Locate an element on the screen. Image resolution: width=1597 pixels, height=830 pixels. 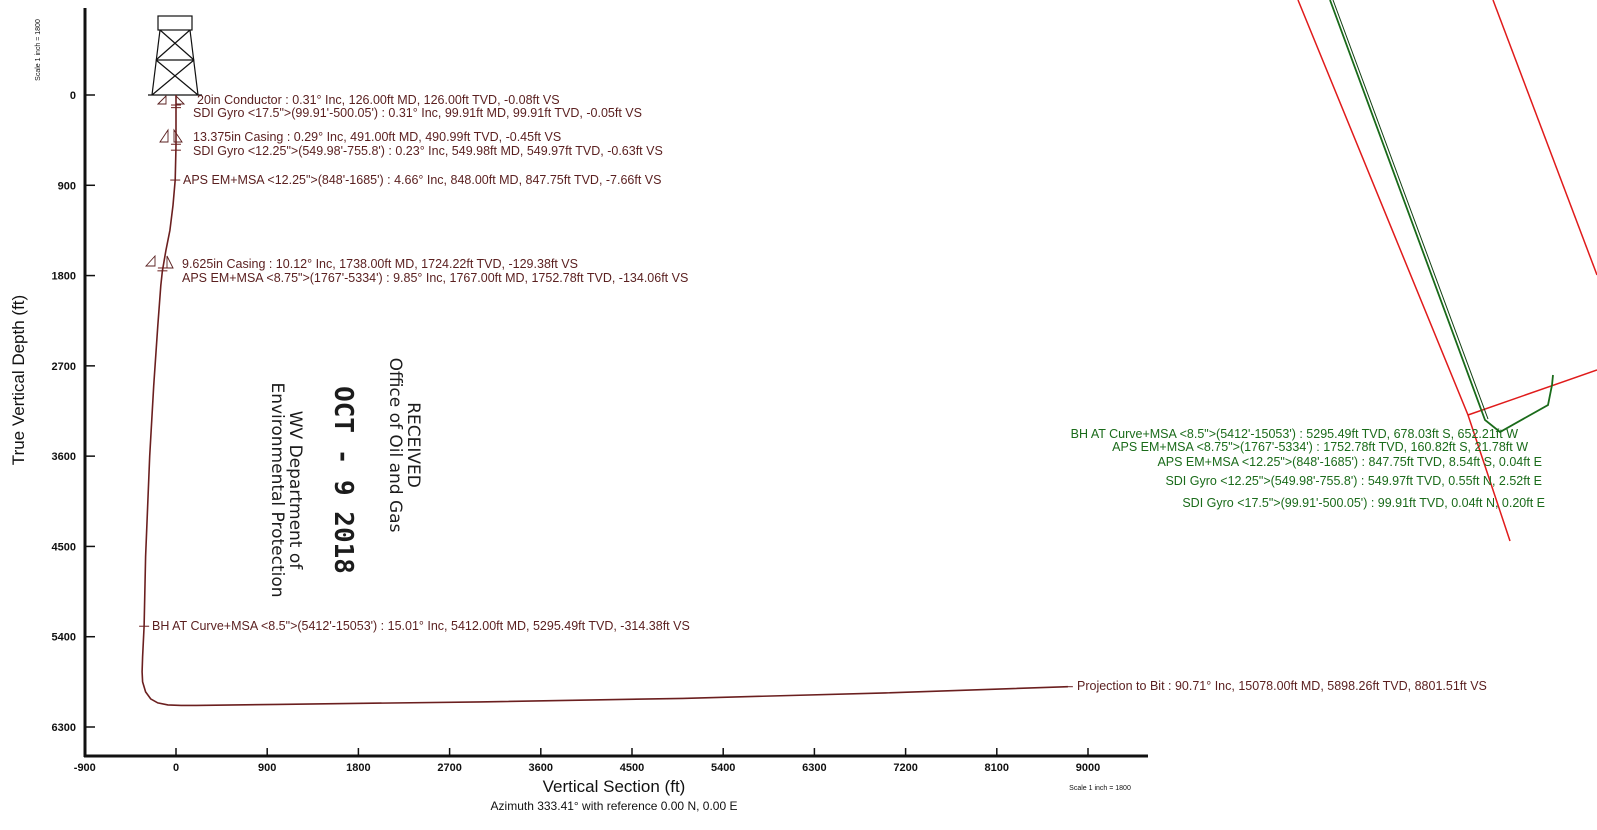
x-tick-label: -900 is located at coordinates (85, 768).